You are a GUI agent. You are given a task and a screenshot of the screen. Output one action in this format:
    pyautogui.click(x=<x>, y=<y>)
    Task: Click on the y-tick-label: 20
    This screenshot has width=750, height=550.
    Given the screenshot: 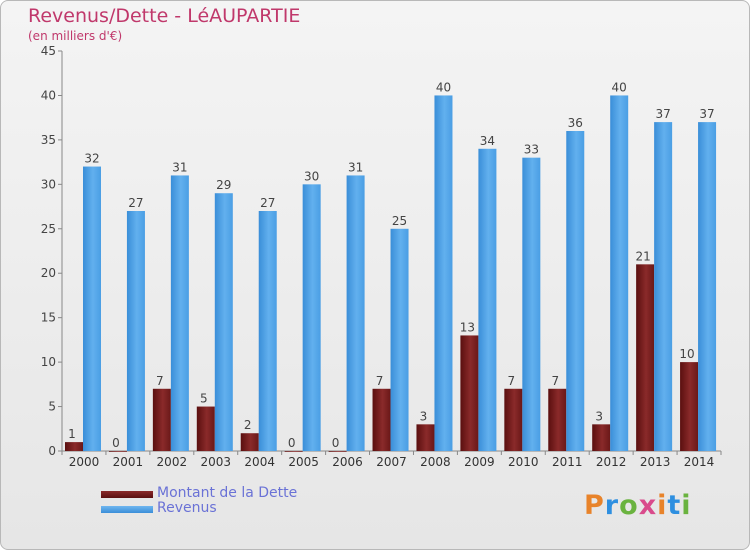 What is the action you would take?
    pyautogui.click(x=48, y=273)
    